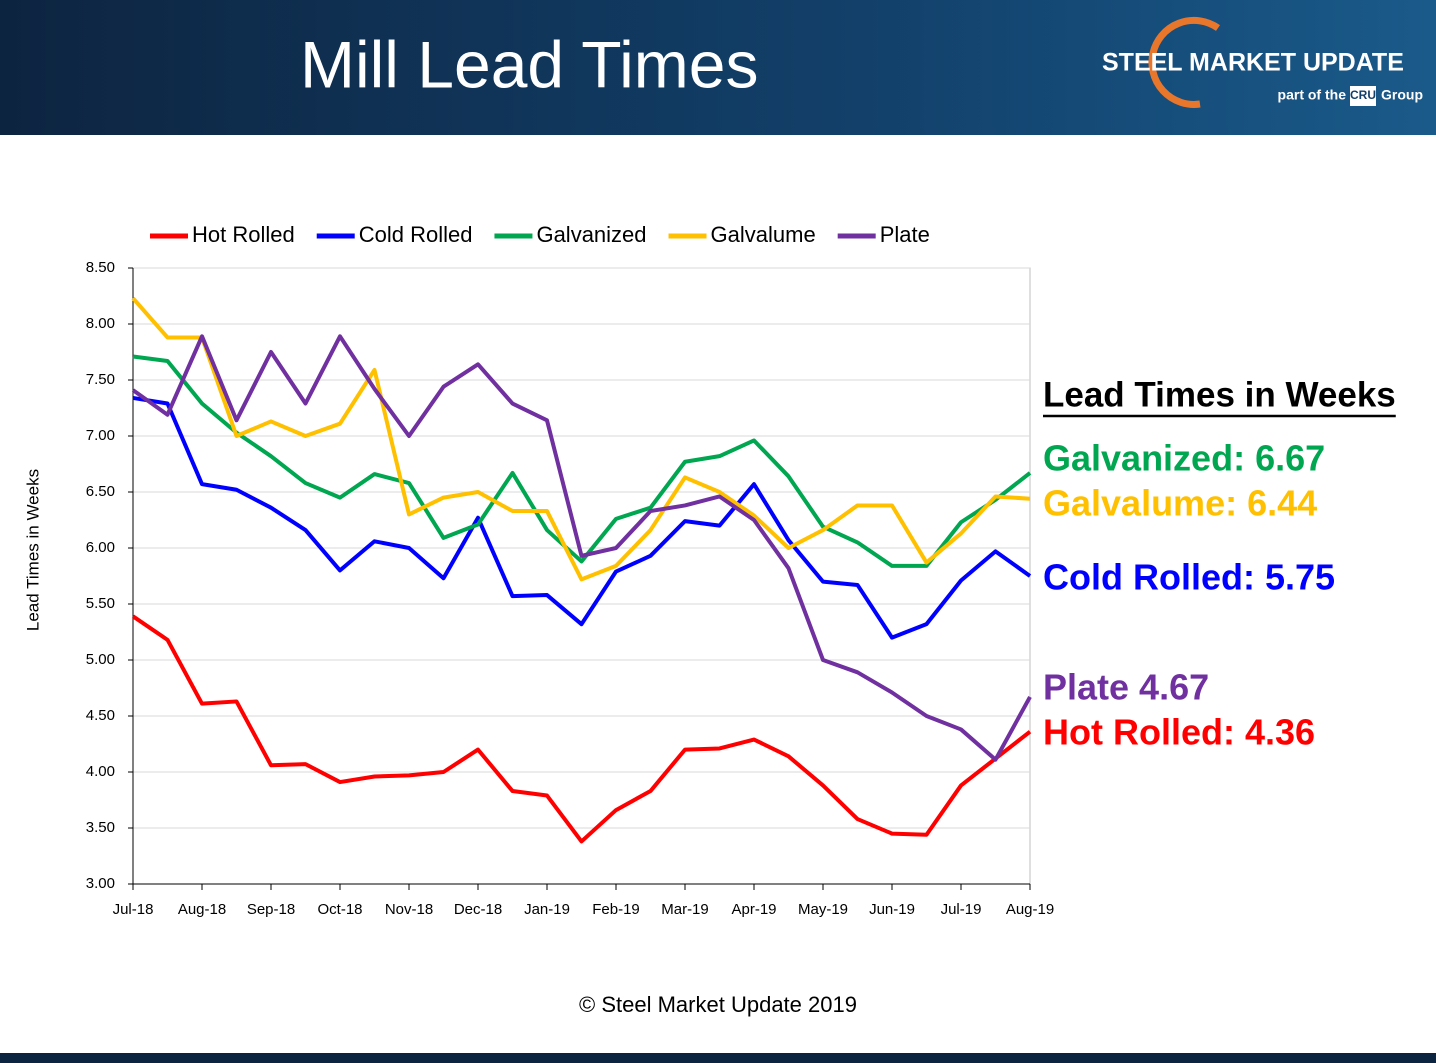 This screenshot has width=1436, height=1063. I want to click on x-tick-label: Jul-18, so click(133, 909).